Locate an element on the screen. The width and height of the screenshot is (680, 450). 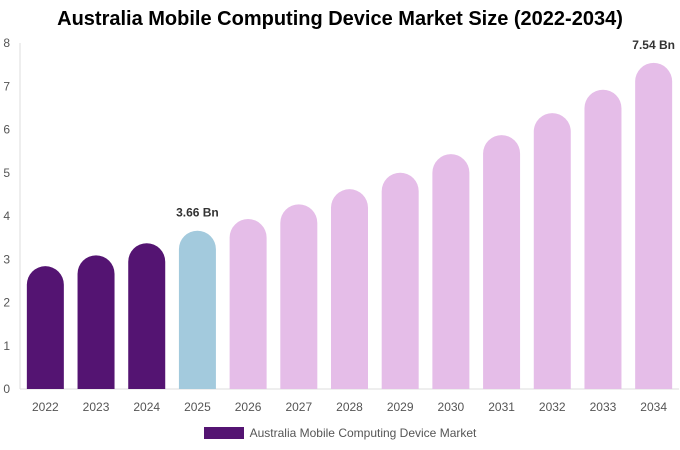
y-tick-label: 4 is located at coordinates (6, 216).